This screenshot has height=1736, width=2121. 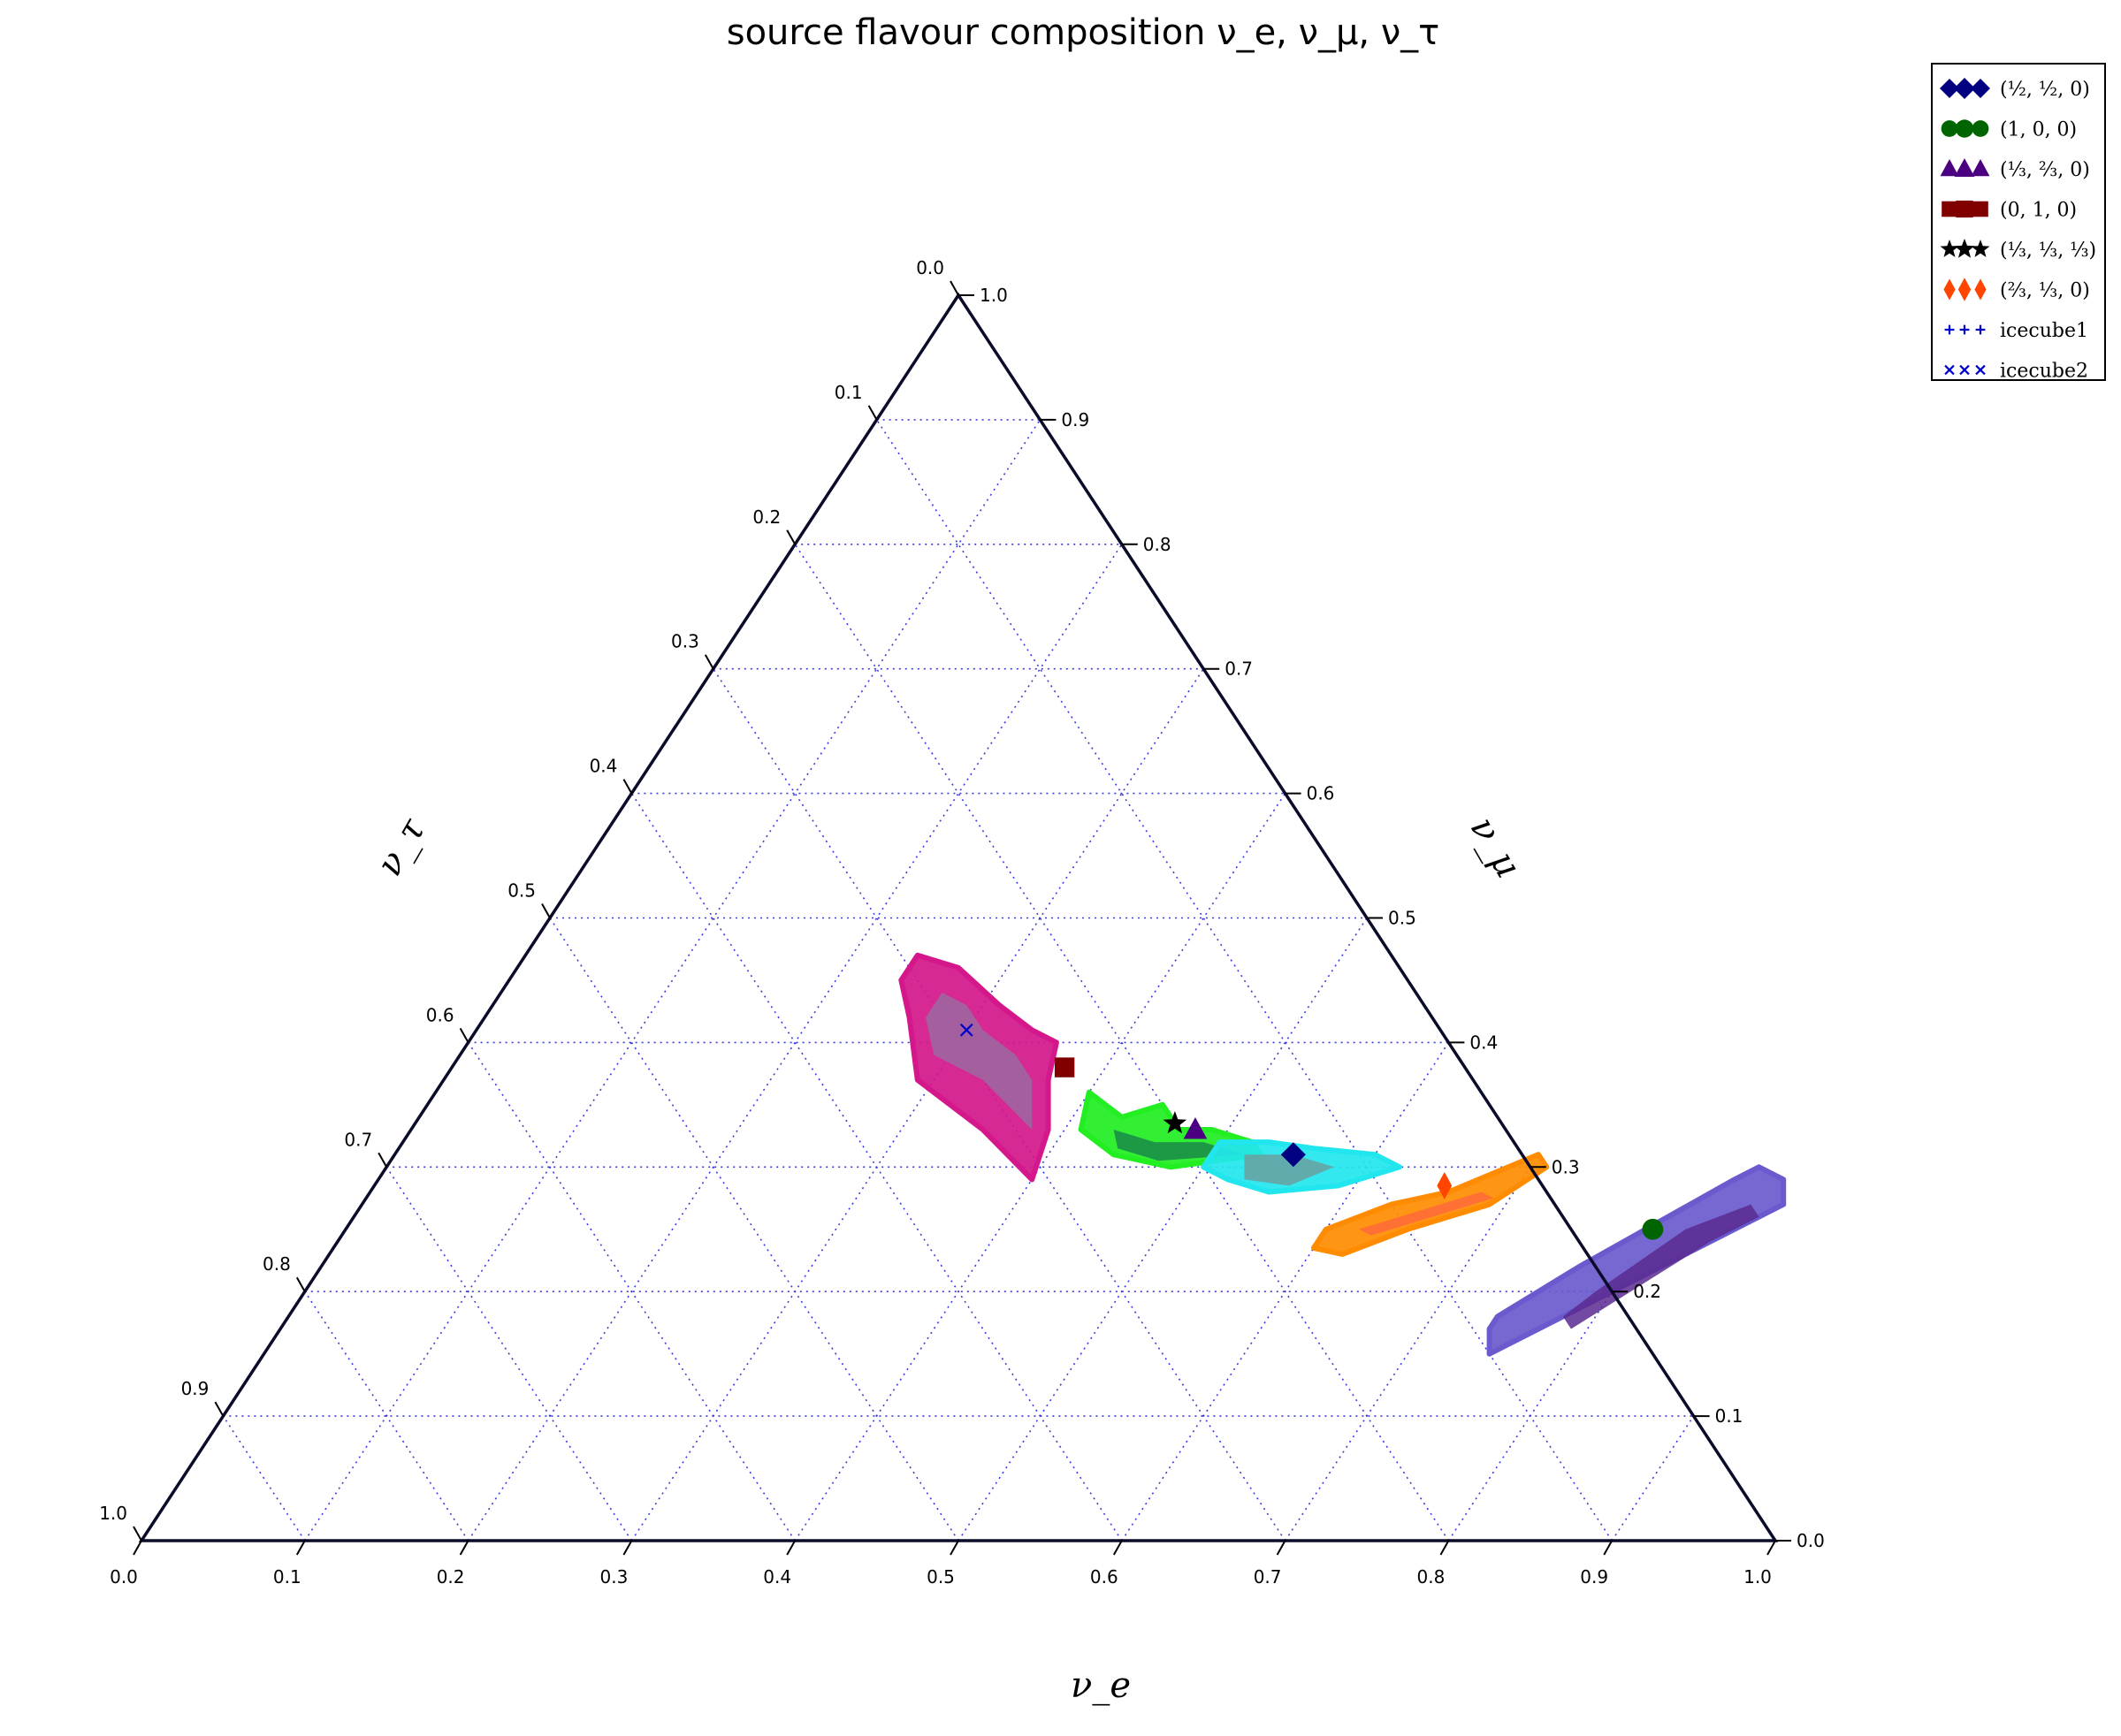 I want to click on tick-label-left: 0.4, so click(x=604, y=767).